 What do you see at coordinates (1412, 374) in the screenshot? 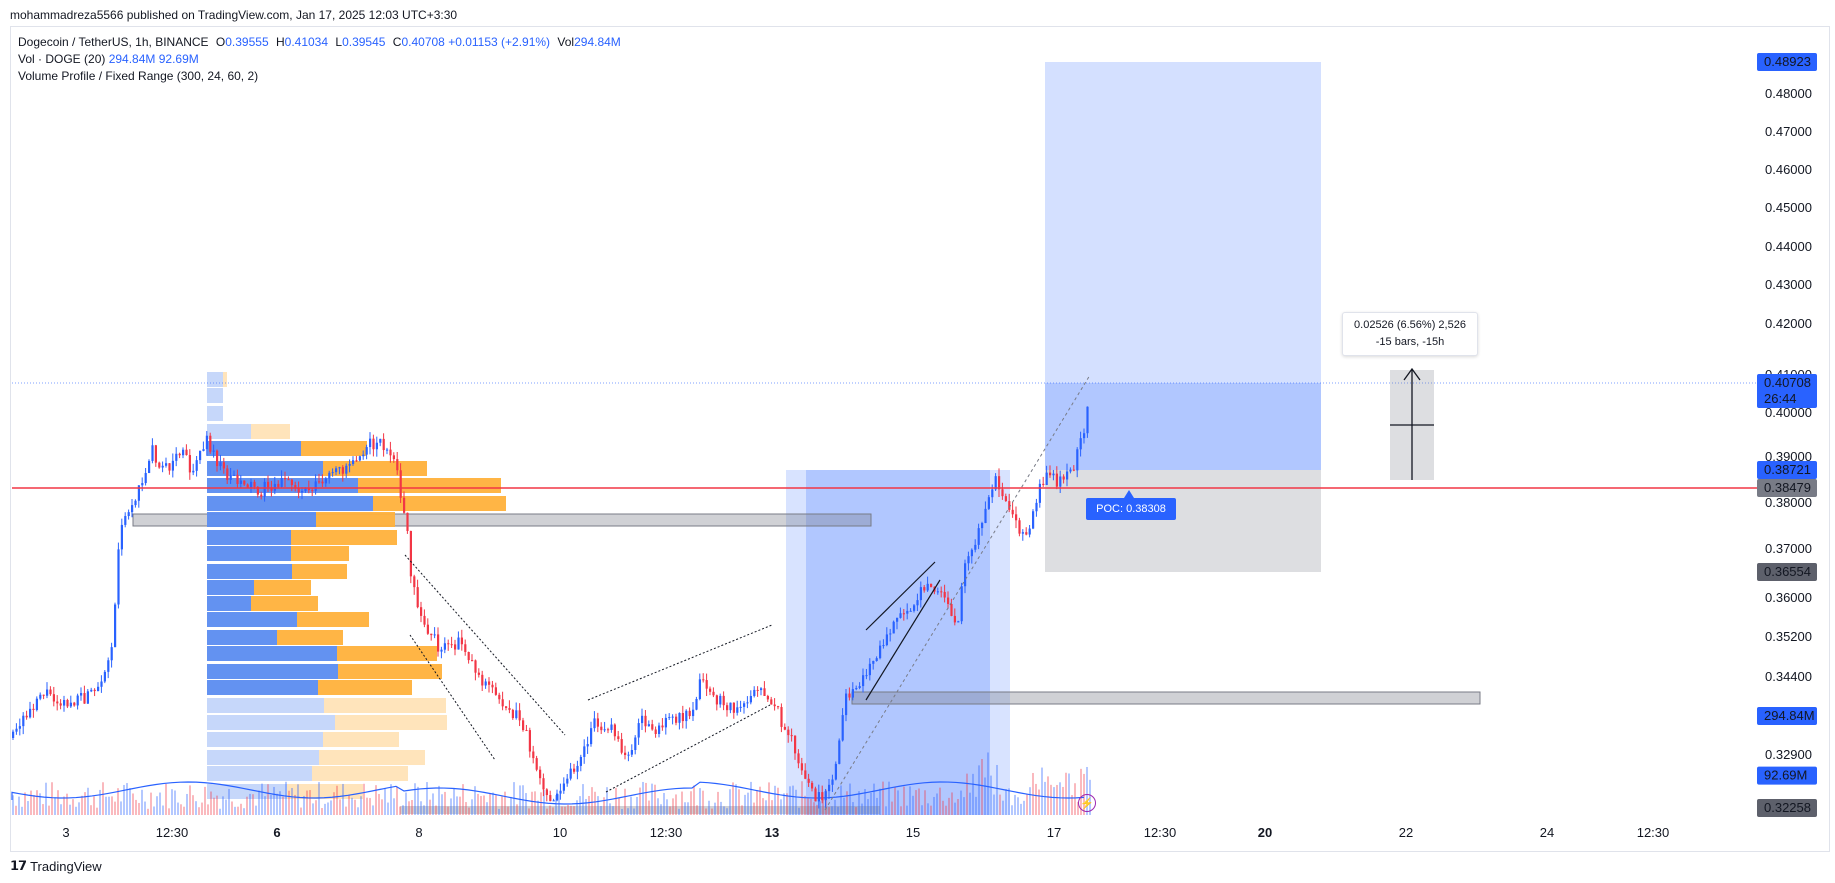
I see `measure-arrowhead` at bounding box center [1412, 374].